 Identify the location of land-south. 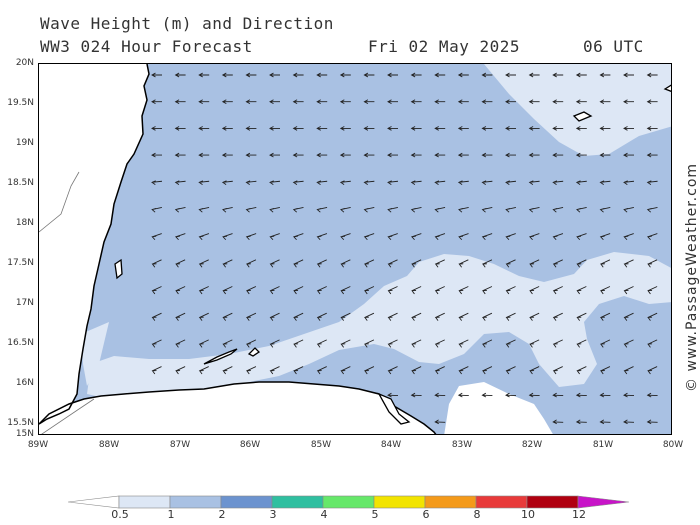
(237, 408).